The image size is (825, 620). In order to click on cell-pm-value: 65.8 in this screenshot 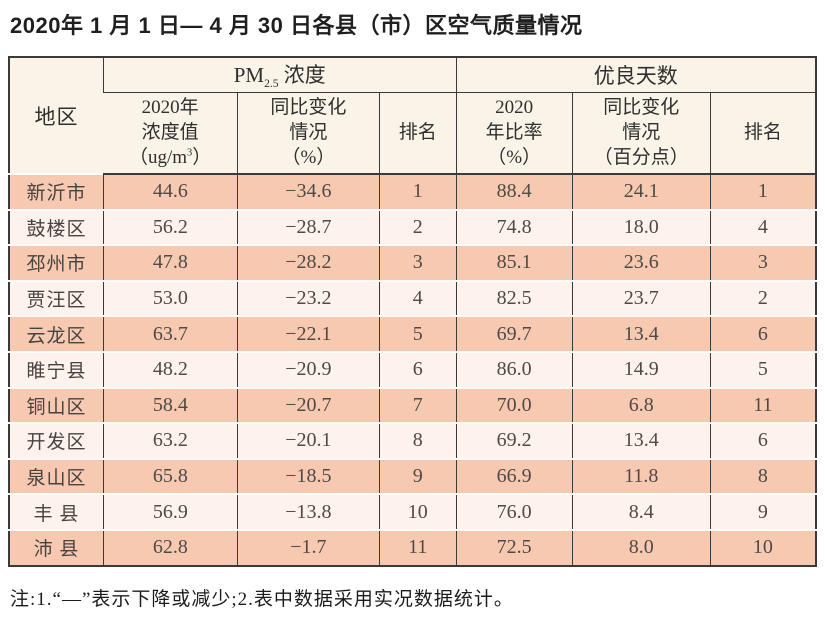, I will do `click(170, 476)`.